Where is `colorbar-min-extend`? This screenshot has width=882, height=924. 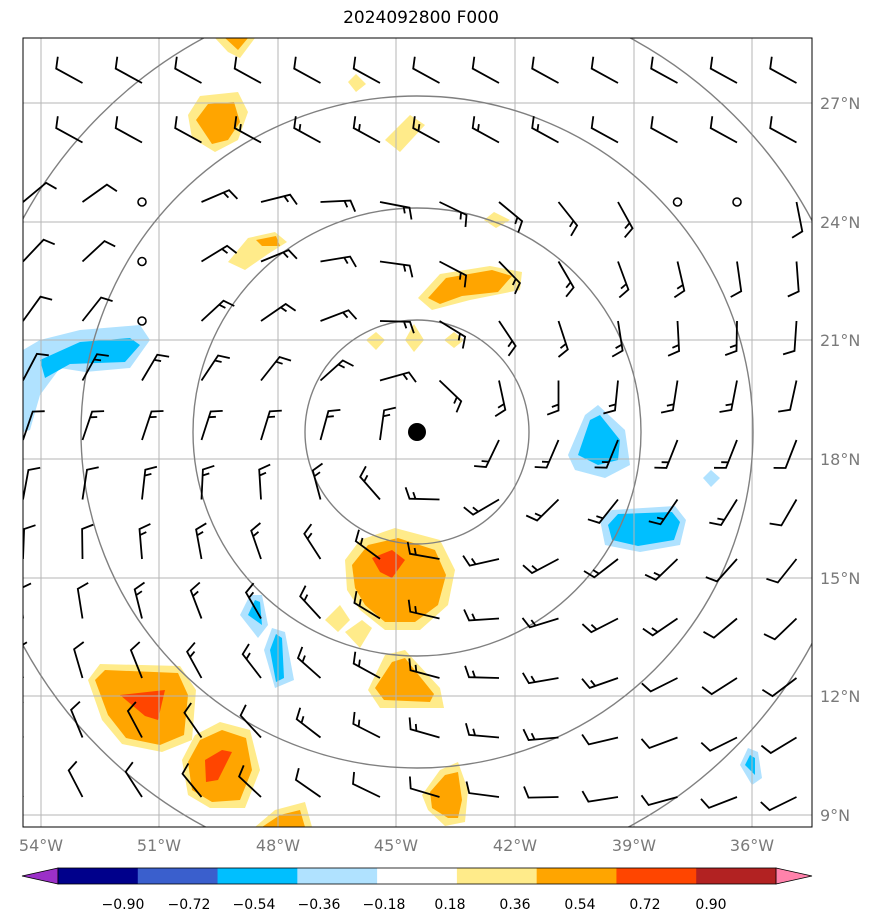
colorbar-min-extend is located at coordinates (40, 876).